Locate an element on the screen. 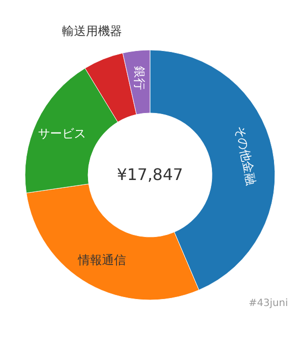  text: ¥17,847 is located at coordinates (150, 174).